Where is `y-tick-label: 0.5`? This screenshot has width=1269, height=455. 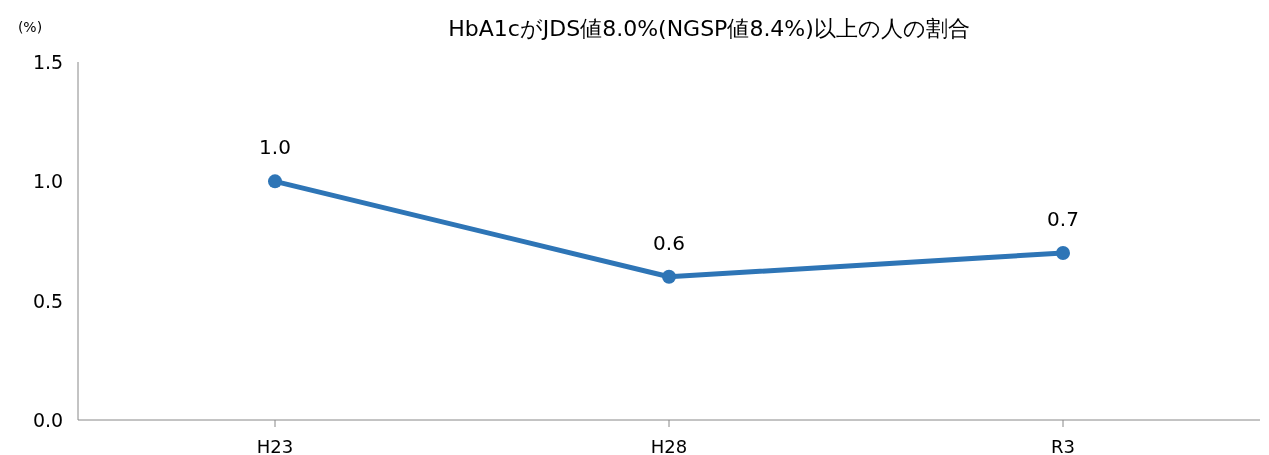 y-tick-label: 0.5 is located at coordinates (48, 300).